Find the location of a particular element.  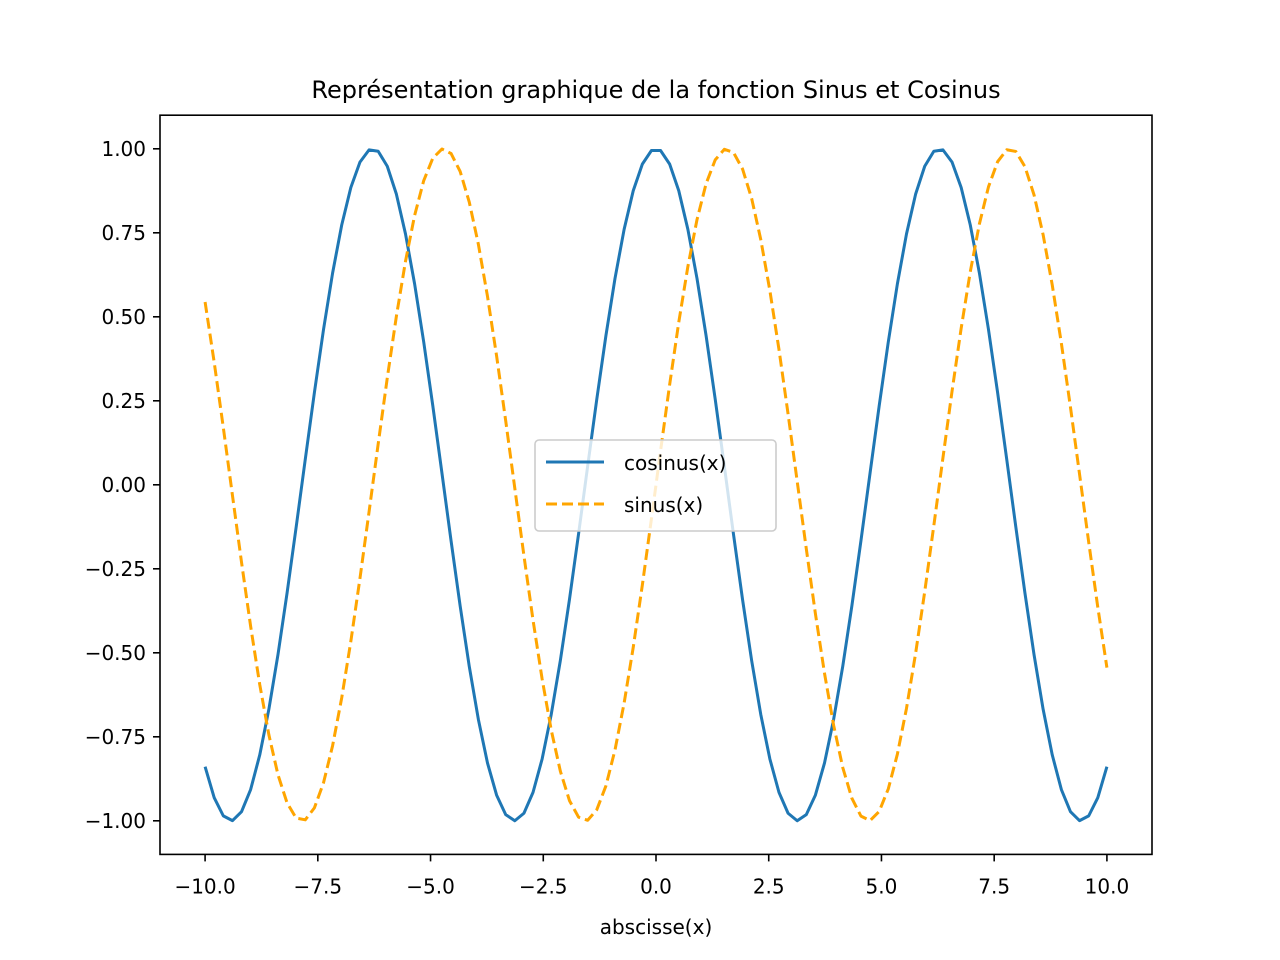

y-tick-label: 0.50 is located at coordinates (123, 317).